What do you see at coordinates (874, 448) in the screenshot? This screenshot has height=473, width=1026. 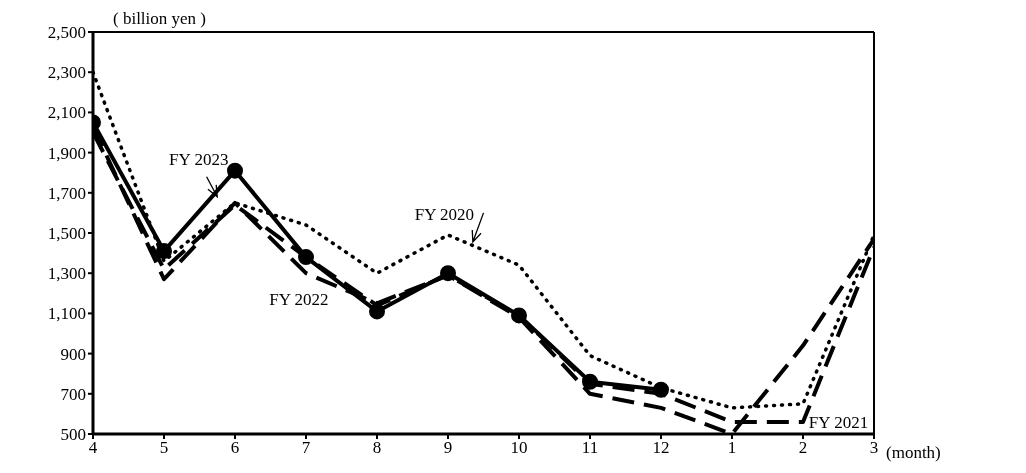 I see `x-tick-label: 3` at bounding box center [874, 448].